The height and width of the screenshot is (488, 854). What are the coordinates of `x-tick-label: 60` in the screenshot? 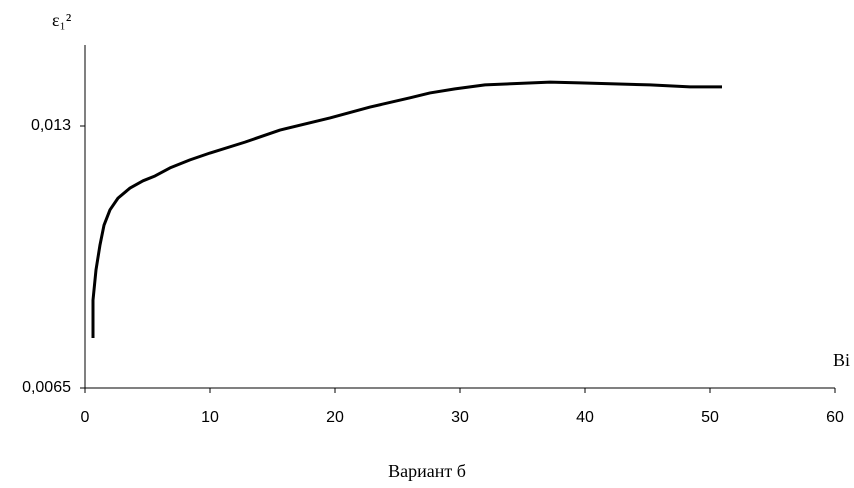 It's located at (835, 417).